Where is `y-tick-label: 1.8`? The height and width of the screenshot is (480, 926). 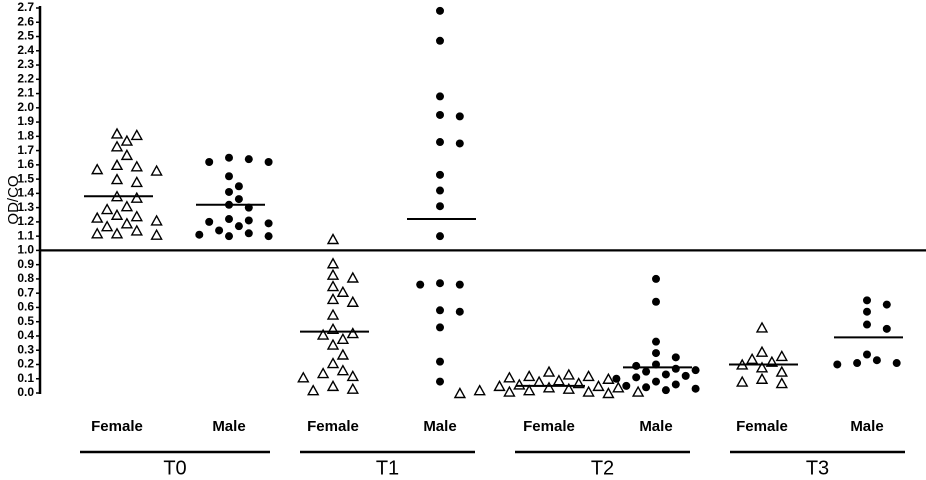 y-tick-label: 1.8 is located at coordinates (25, 136).